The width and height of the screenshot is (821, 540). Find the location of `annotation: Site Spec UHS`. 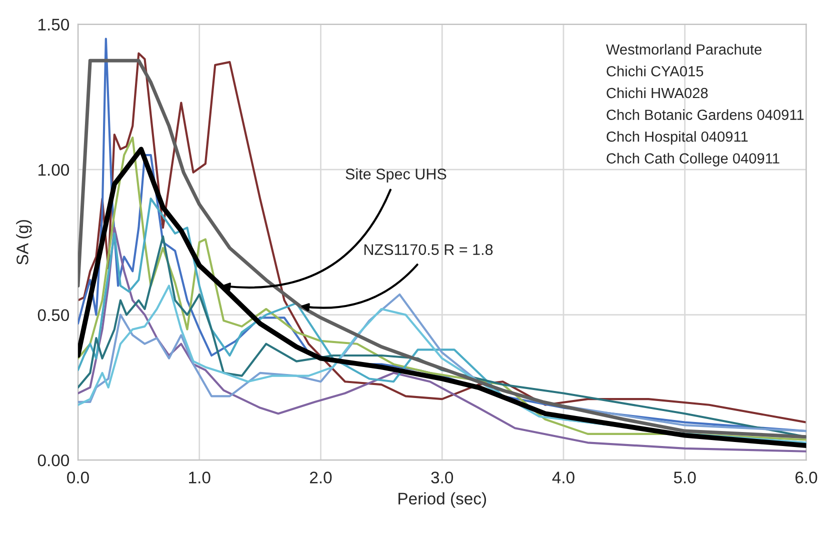

annotation: Site Spec UHS is located at coordinates (396, 175).